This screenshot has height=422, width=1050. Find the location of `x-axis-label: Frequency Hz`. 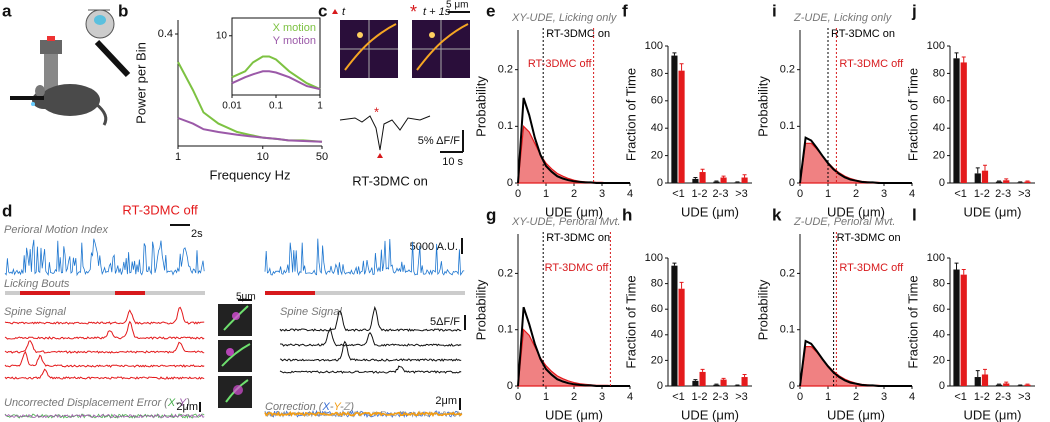

x-axis-label: Frequency Hz is located at coordinates (250, 174).